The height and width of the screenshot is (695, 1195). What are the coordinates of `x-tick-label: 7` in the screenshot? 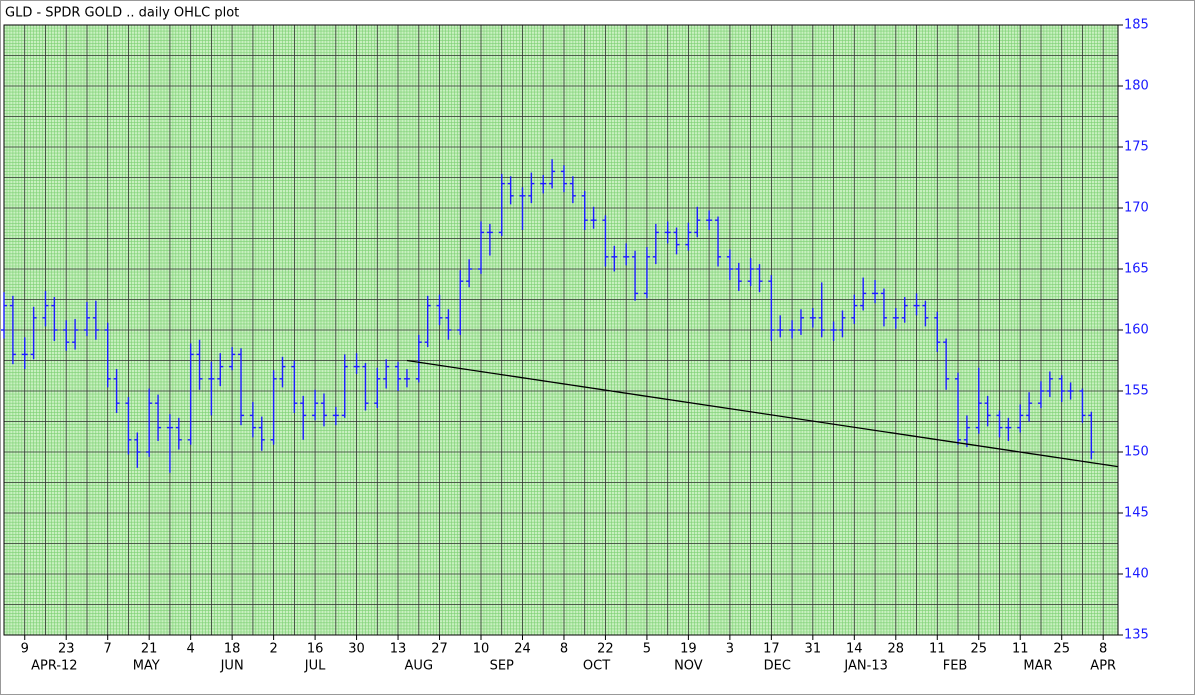 It's located at (108, 649).